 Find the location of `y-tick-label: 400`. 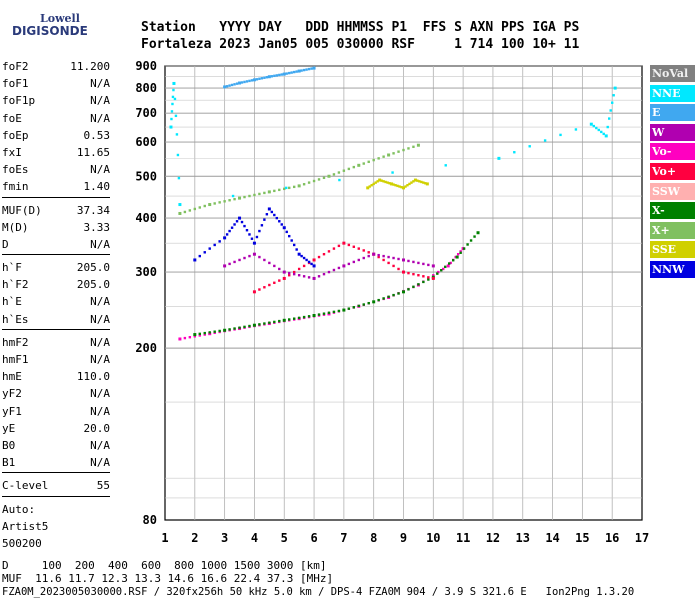

y-tick-label: 400 is located at coordinates (146, 218).